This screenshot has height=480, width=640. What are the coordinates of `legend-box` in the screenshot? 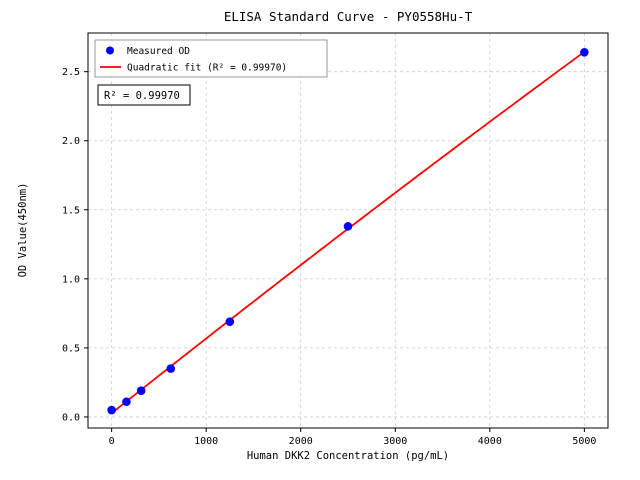 It's located at (211, 58).